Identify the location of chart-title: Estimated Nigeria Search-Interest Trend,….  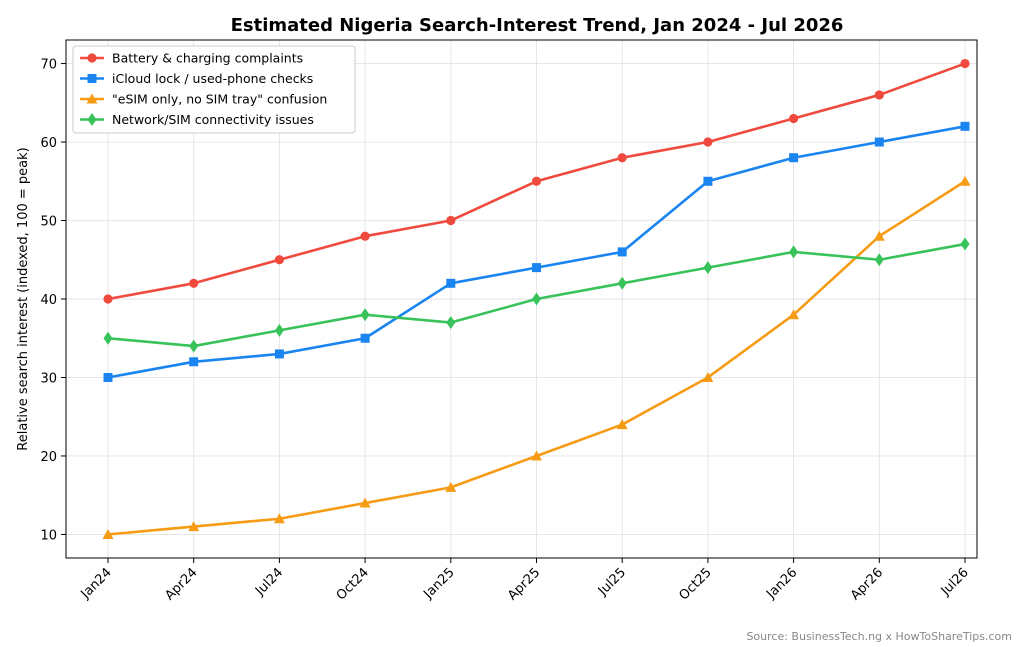
(537, 25).